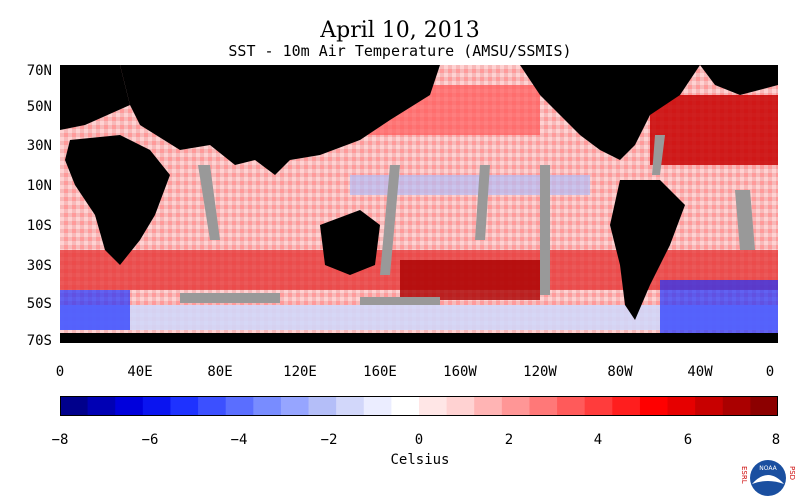 This screenshot has width=800, height=500. I want to click on colorbar-label-2: 2, so click(509, 440).